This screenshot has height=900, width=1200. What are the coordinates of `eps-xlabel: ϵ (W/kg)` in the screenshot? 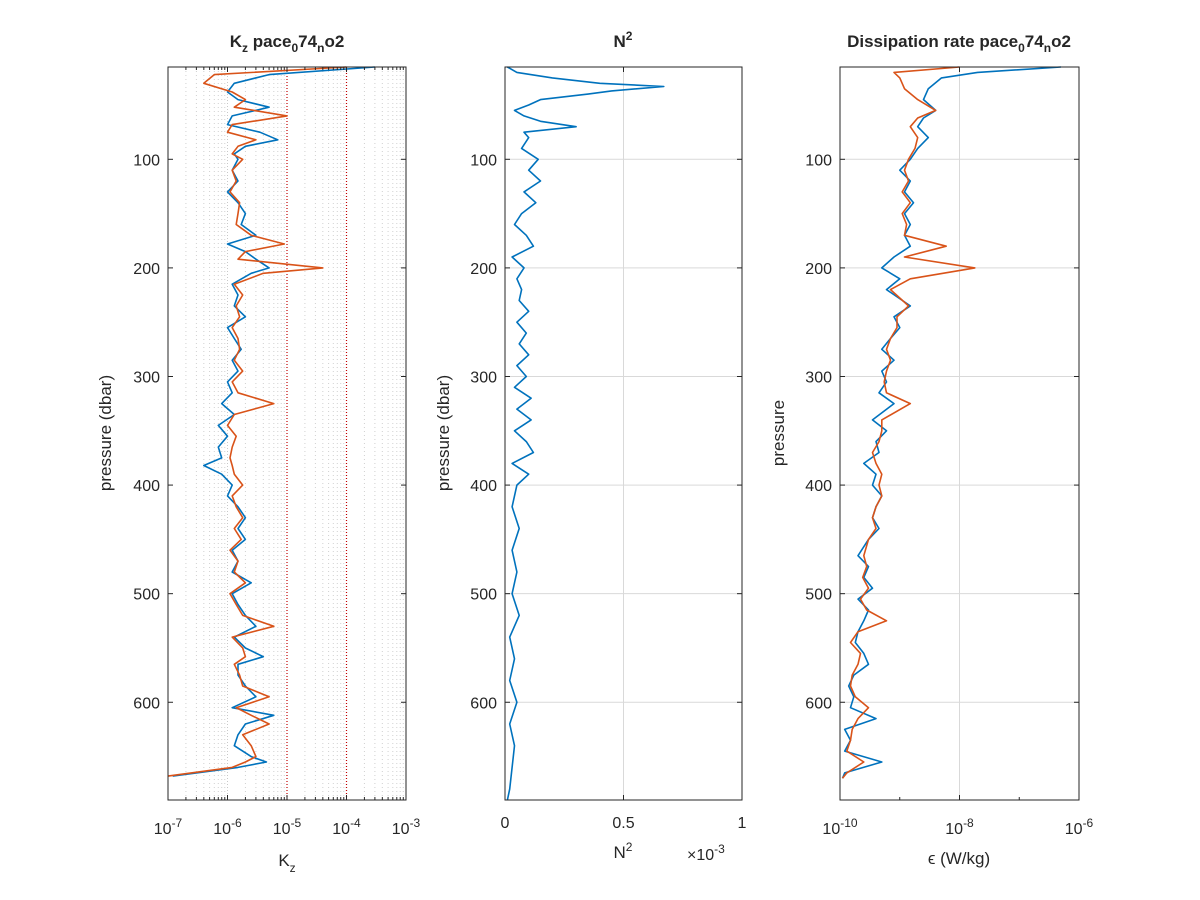 It's located at (959, 858).